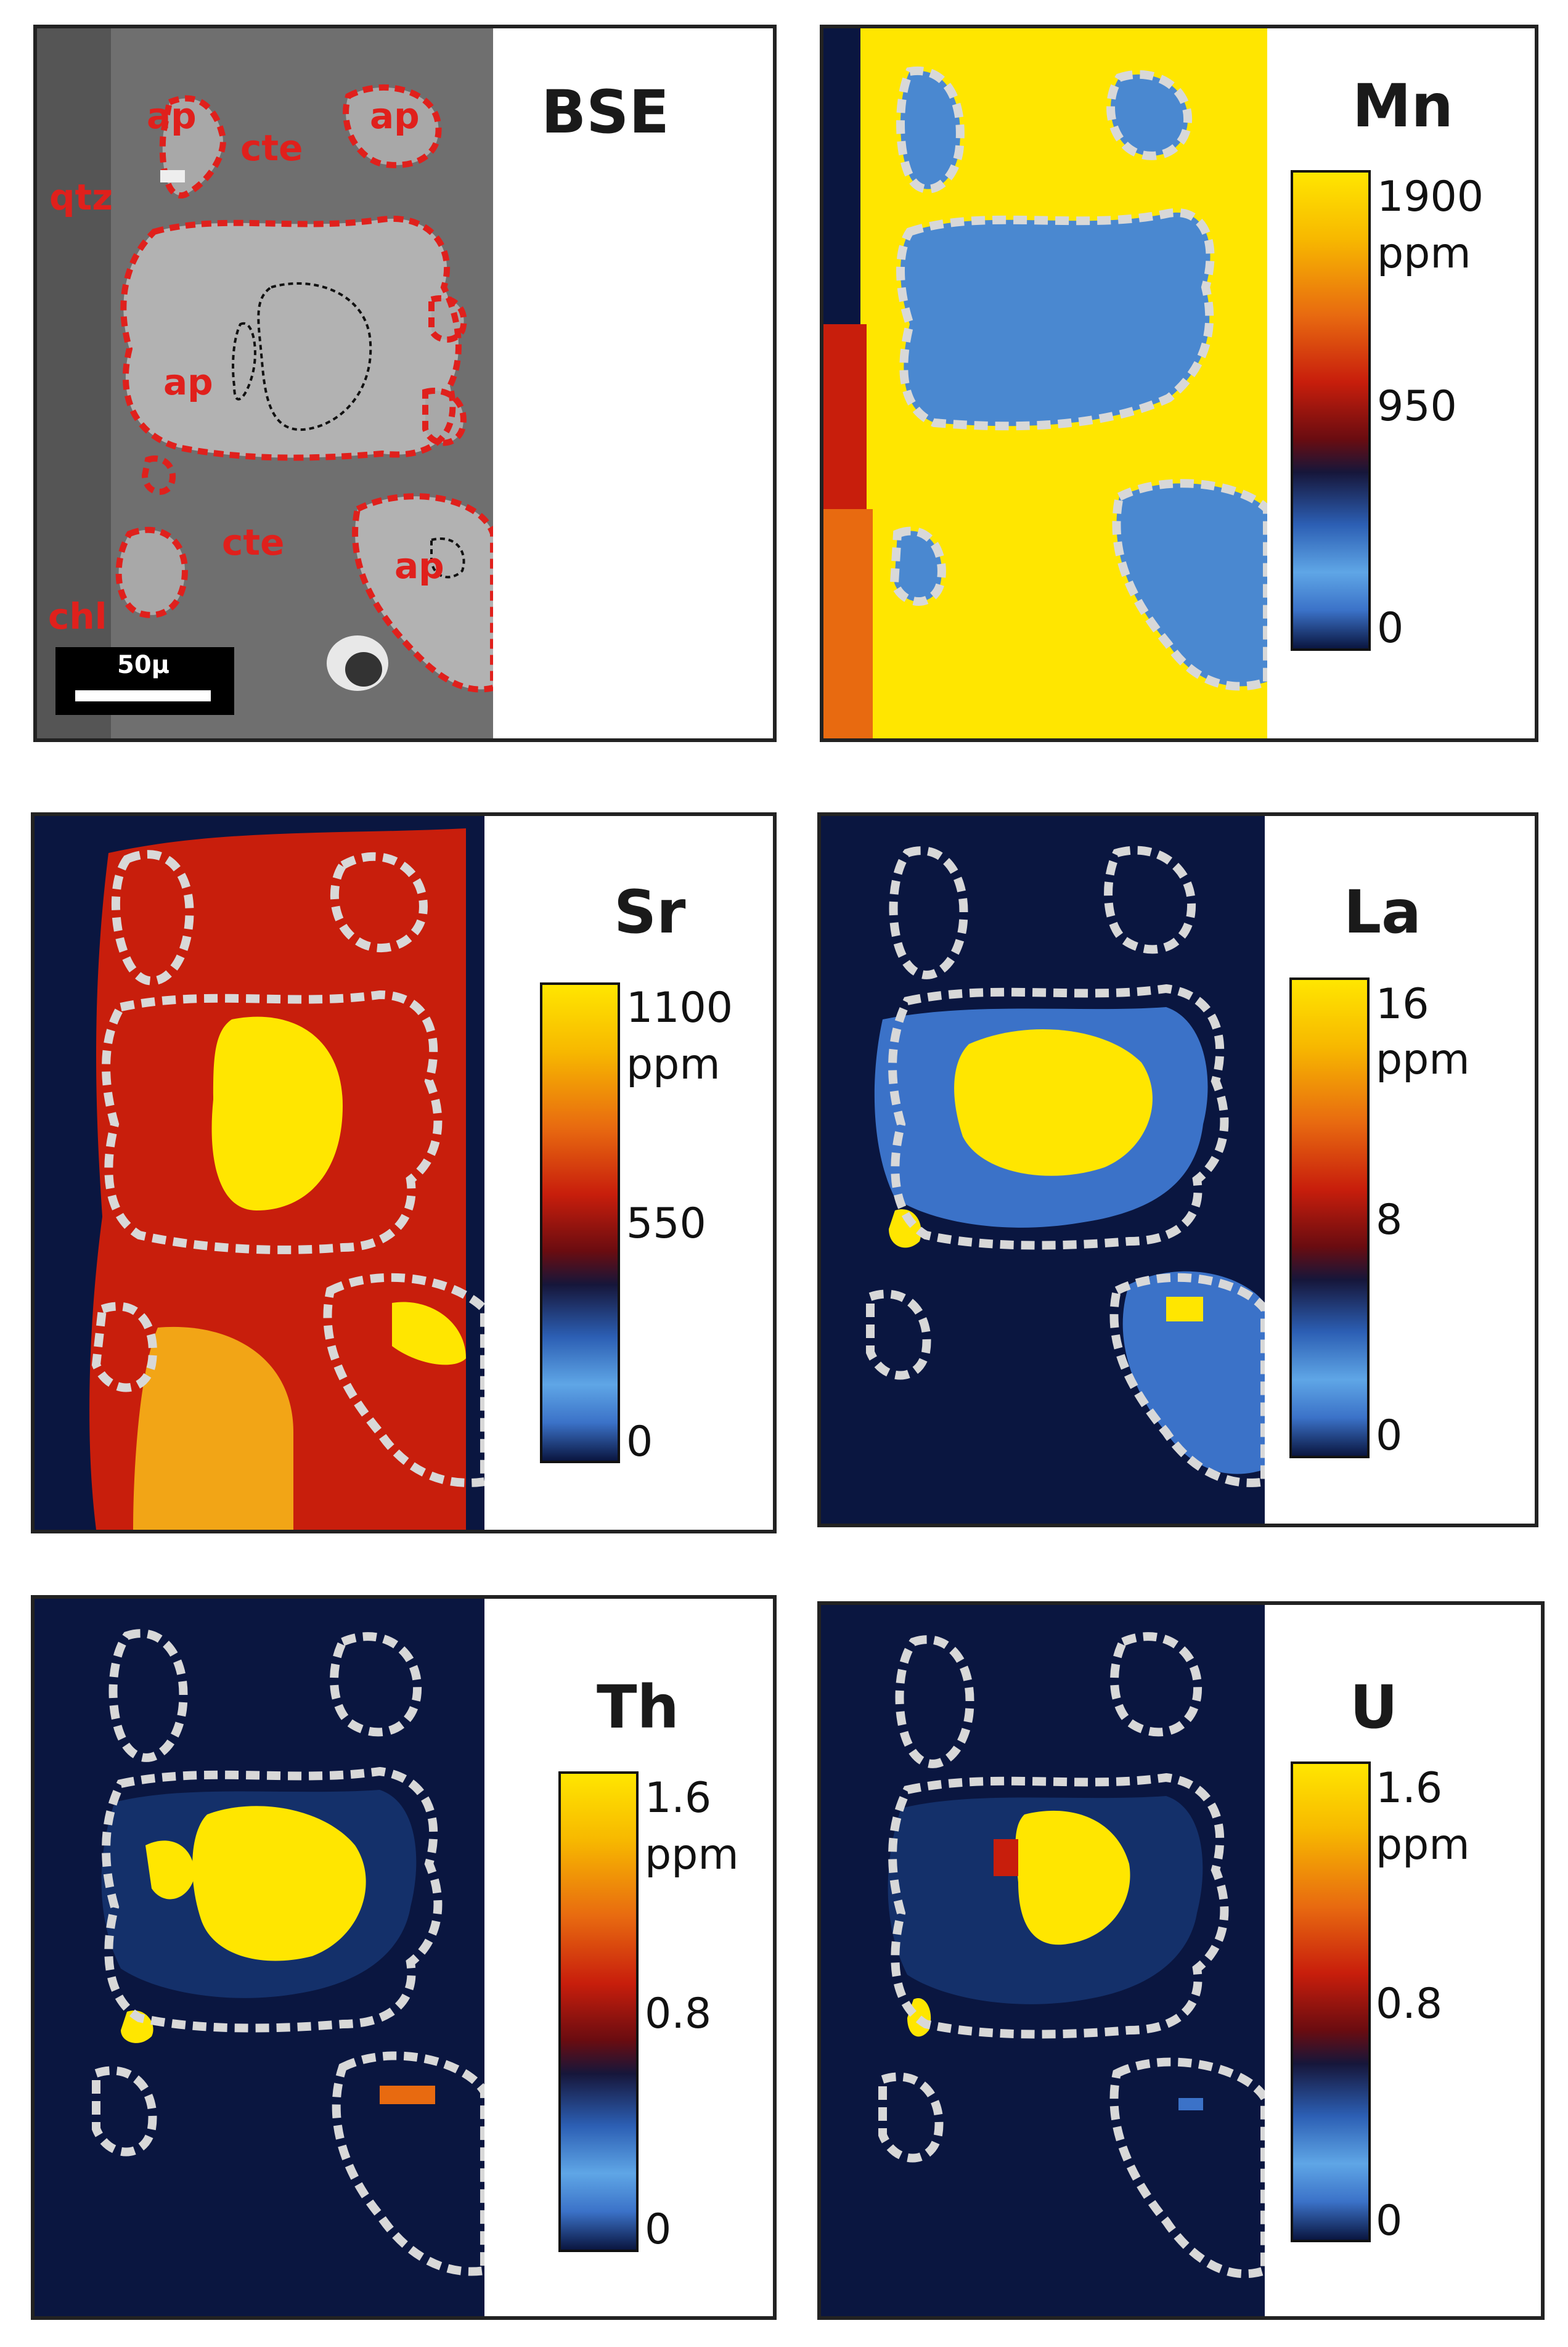  What do you see at coordinates (605, 113) in the screenshot?
I see `panel-title-bse: BSE` at bounding box center [605, 113].